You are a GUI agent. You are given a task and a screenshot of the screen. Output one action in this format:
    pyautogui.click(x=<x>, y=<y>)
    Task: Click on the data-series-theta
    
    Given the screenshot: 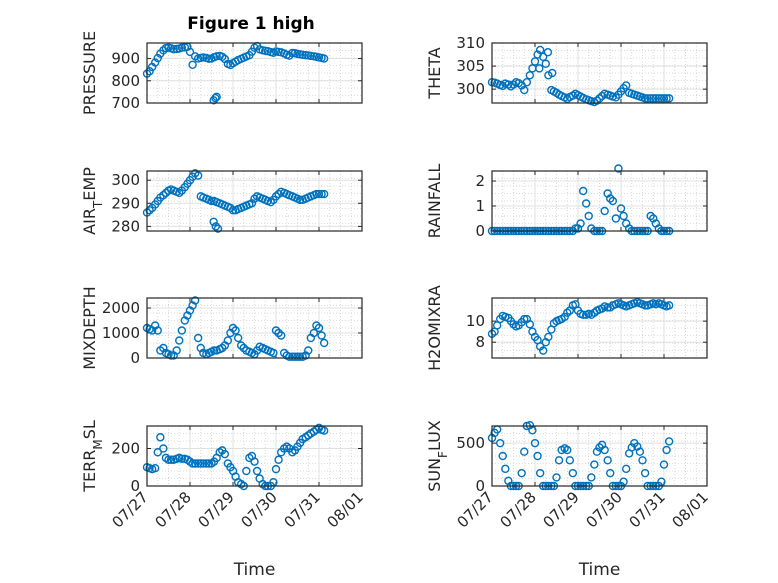 What is the action you would take?
    pyautogui.click(x=580, y=76)
    